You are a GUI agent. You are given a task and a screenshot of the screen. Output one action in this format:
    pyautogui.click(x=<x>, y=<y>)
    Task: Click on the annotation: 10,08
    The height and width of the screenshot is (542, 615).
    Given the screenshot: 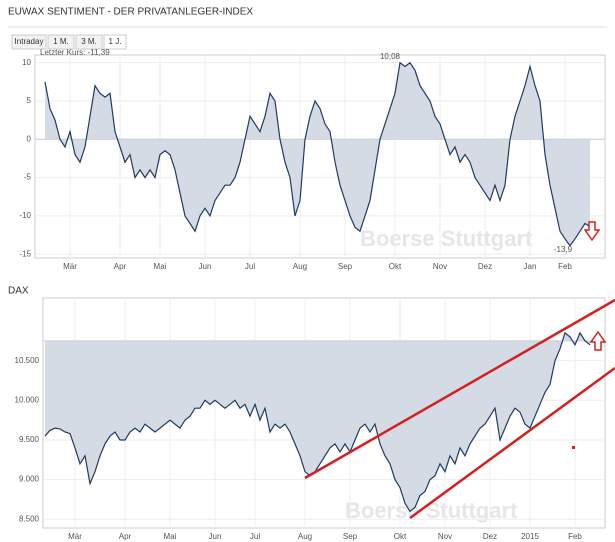 What is the action you would take?
    pyautogui.click(x=390, y=56)
    